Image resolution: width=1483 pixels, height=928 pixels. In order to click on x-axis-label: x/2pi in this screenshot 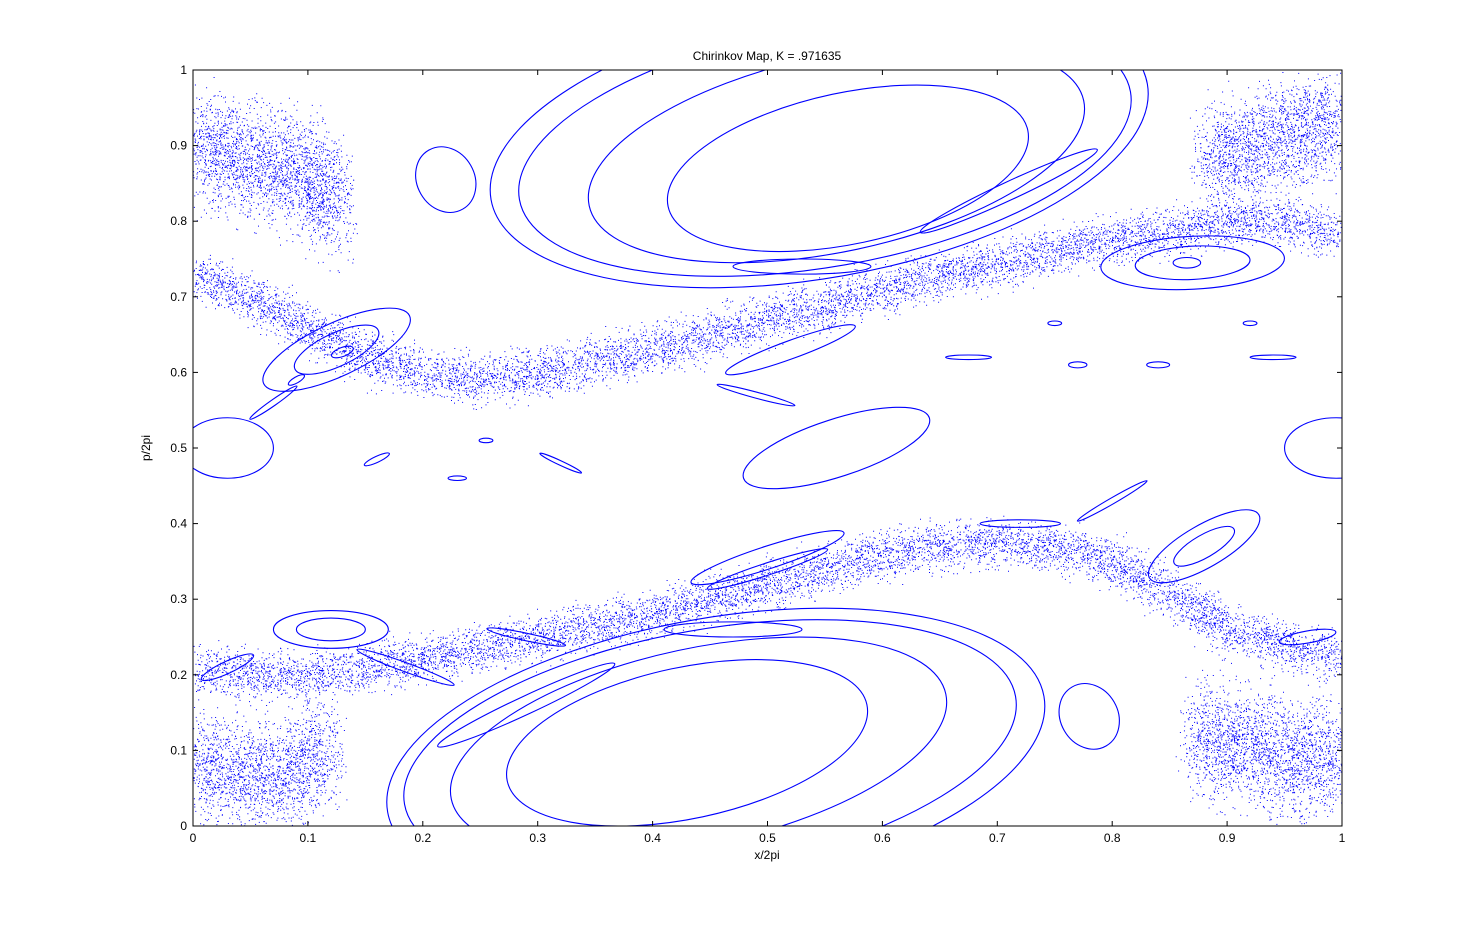, I will do `click(766, 855)`.